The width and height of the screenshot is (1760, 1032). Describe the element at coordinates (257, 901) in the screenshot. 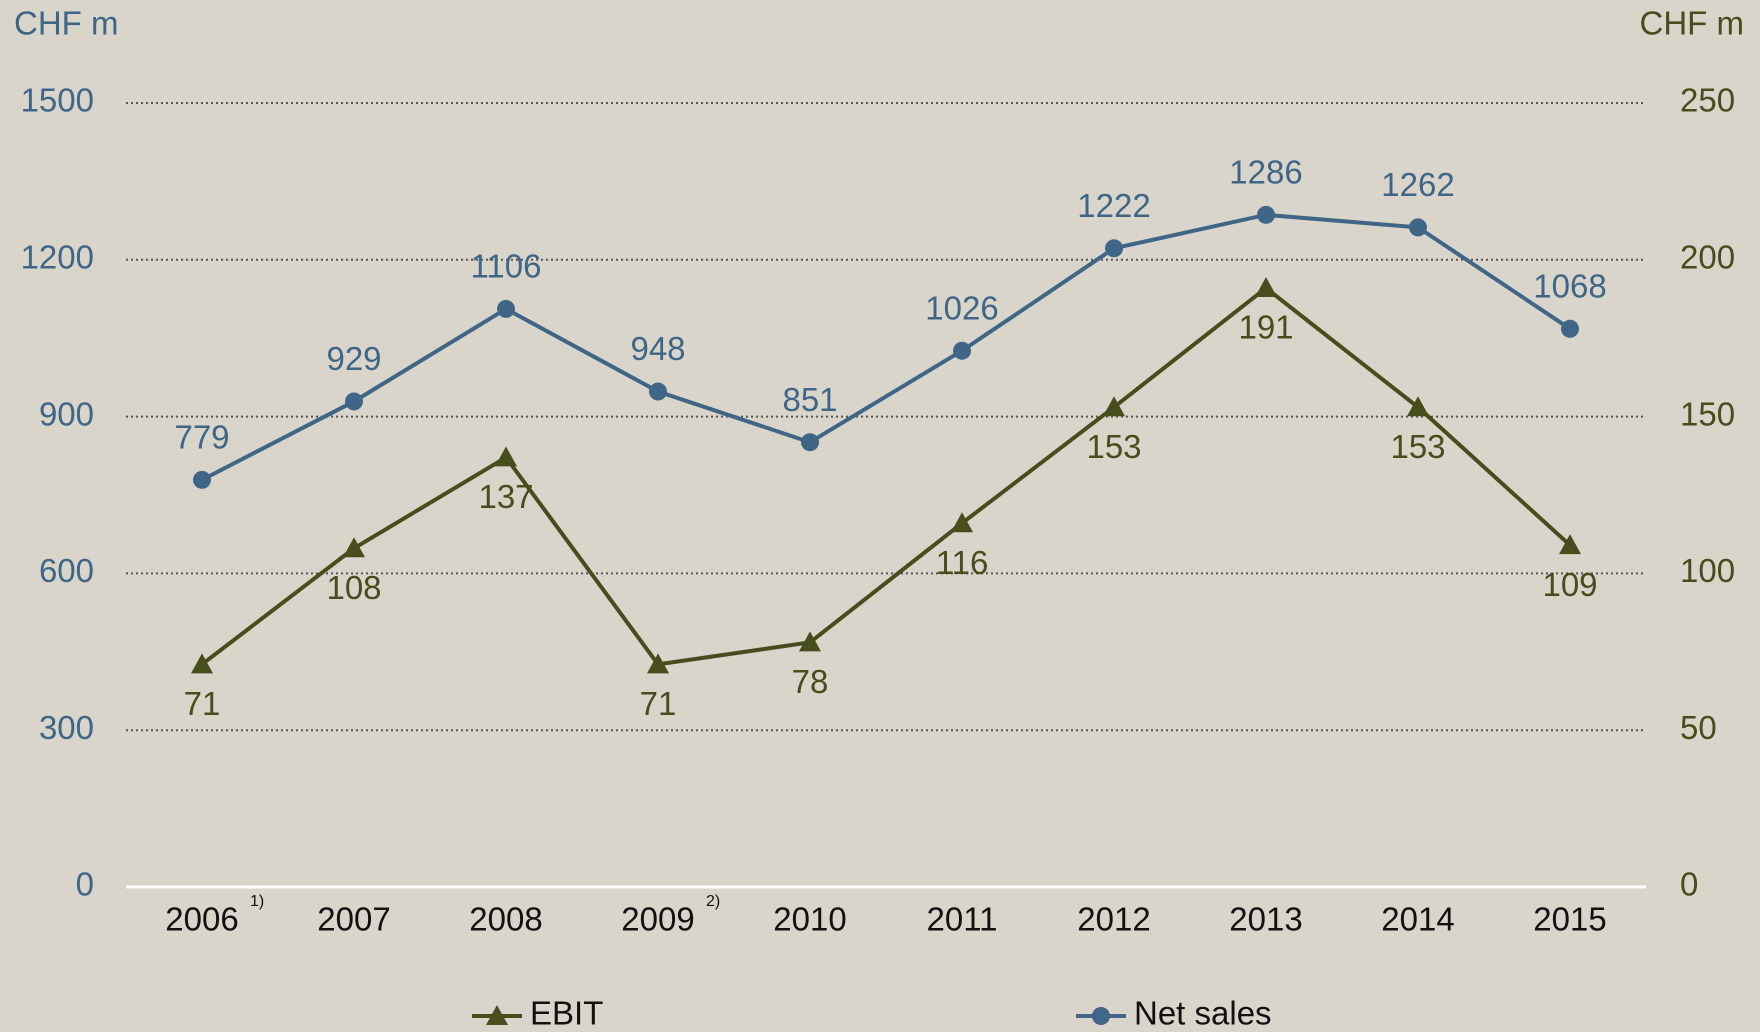

I see `x-tick-footnote: 1)` at that location.